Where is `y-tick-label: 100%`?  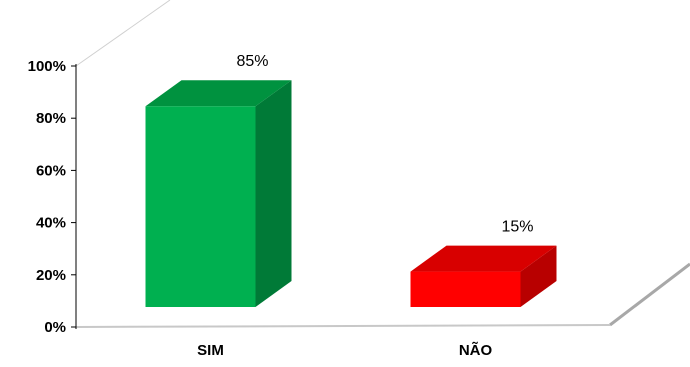 y-tick-label: 100% is located at coordinates (47, 66).